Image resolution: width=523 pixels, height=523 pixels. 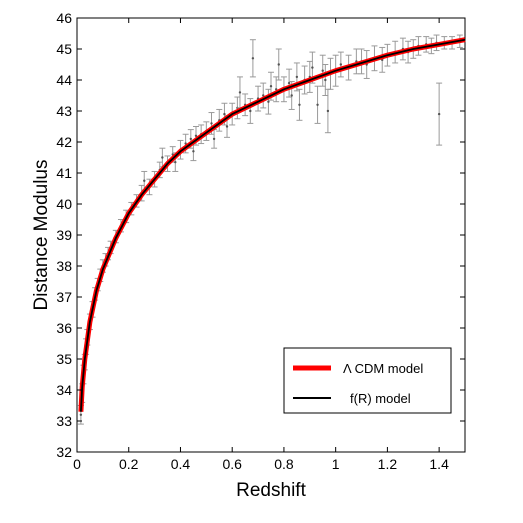 What do you see at coordinates (271, 490) in the screenshot?
I see `x-axis-label: Redshift` at bounding box center [271, 490].